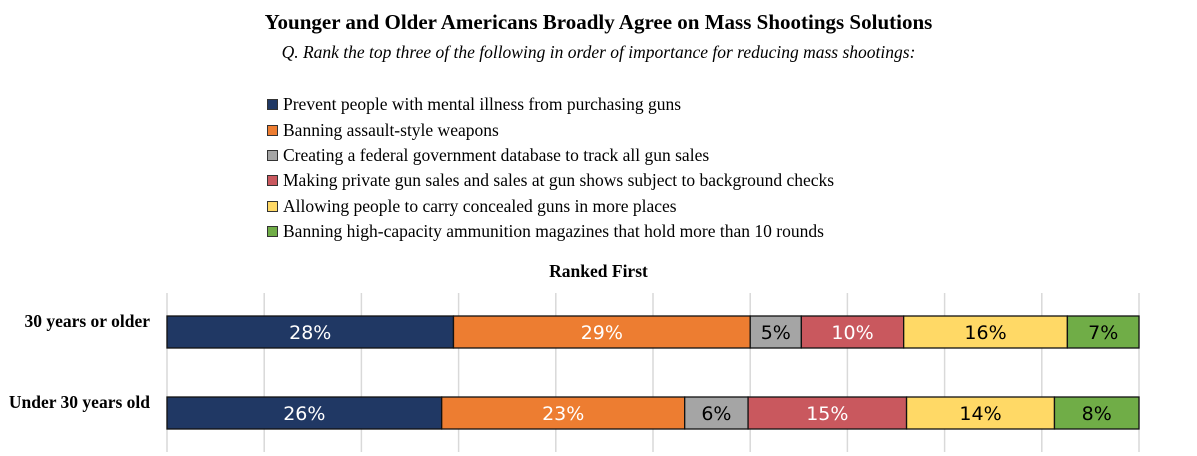 This screenshot has width=1197, height=456. I want to click on data-label: 26%, so click(304, 414).